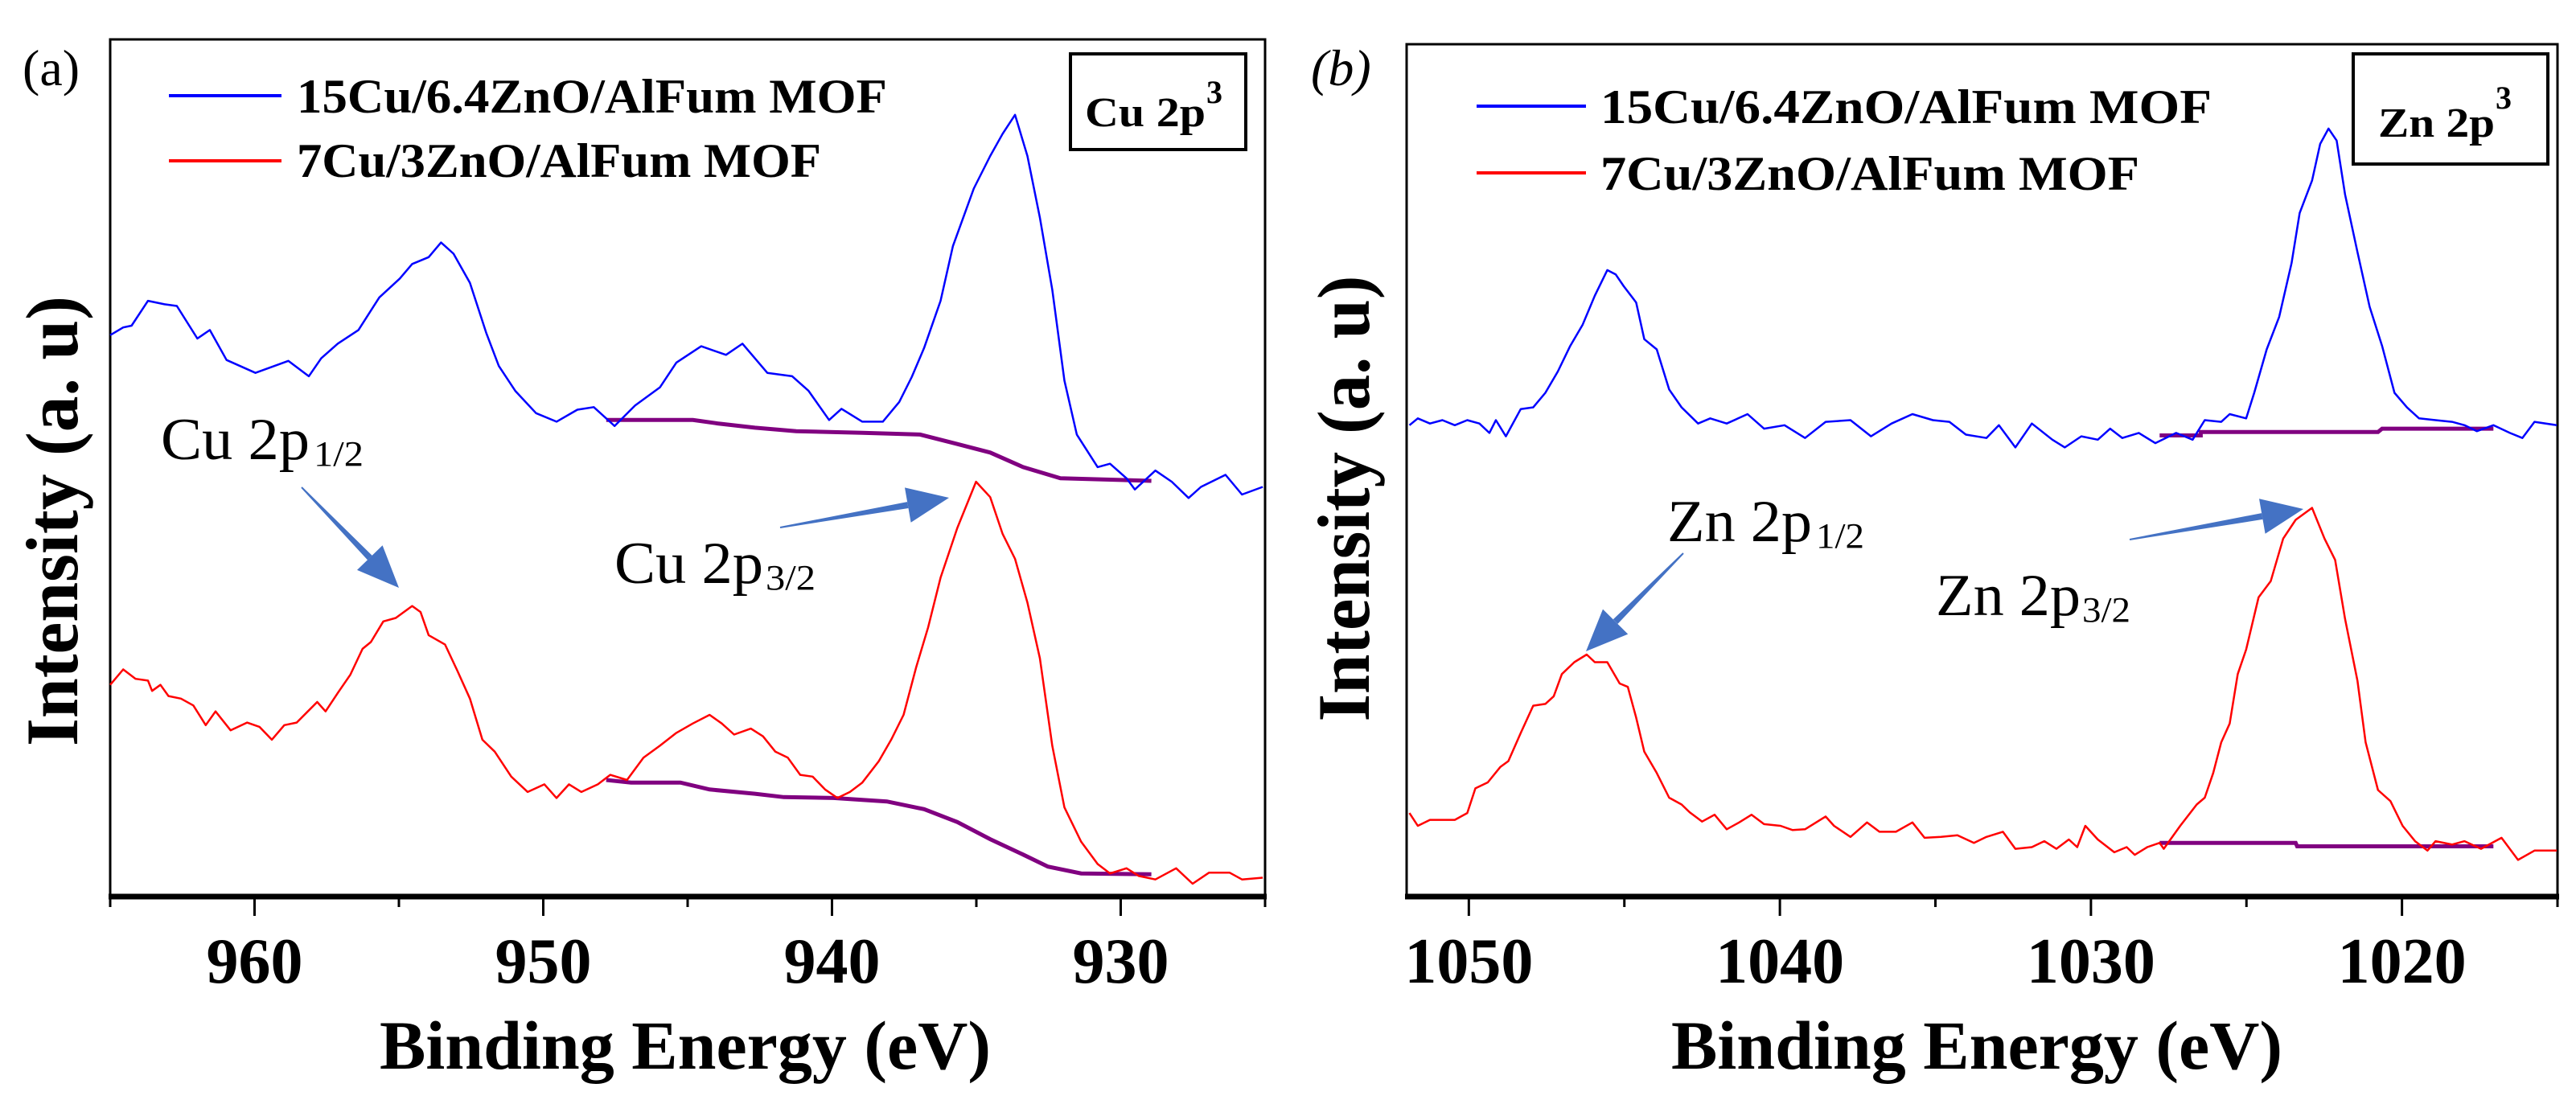 The height and width of the screenshot is (1096, 2576). Describe the element at coordinates (2402, 961) in the screenshot. I see `x-tick-label: 1020` at that location.